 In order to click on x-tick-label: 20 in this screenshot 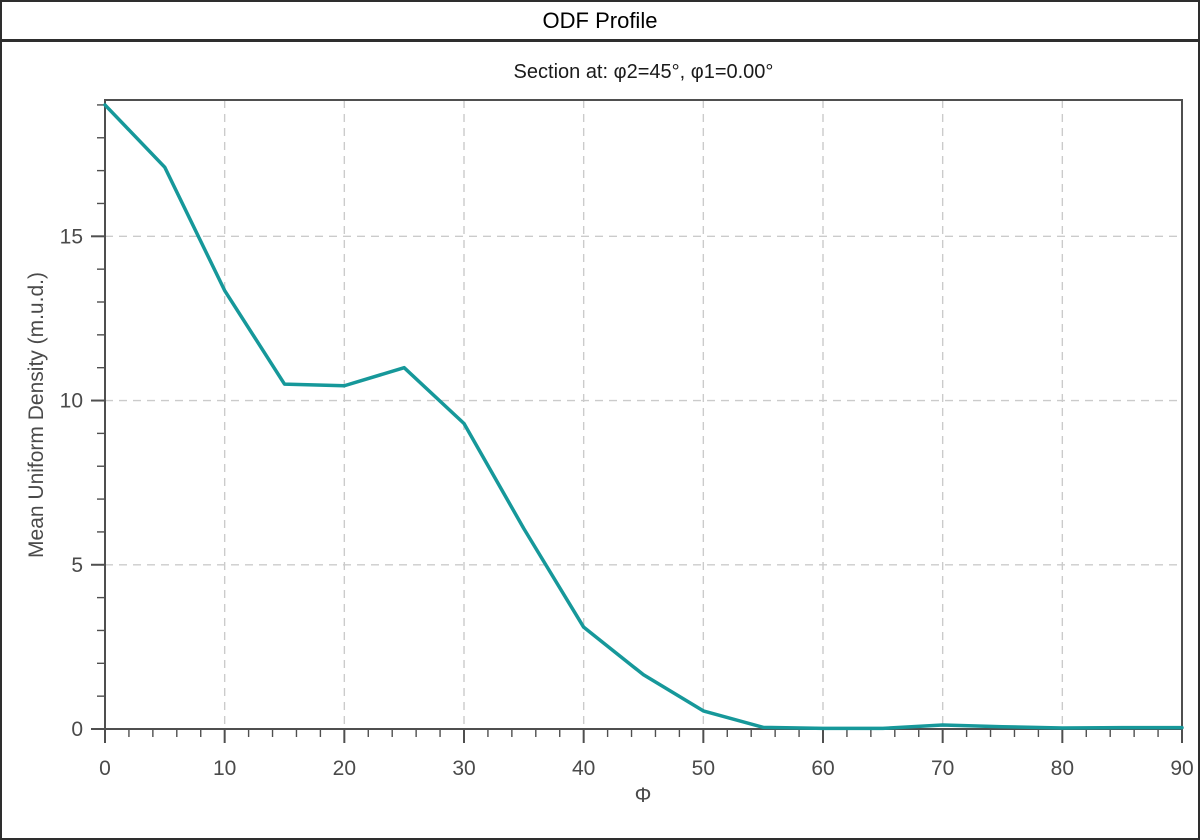, I will do `click(344, 768)`.